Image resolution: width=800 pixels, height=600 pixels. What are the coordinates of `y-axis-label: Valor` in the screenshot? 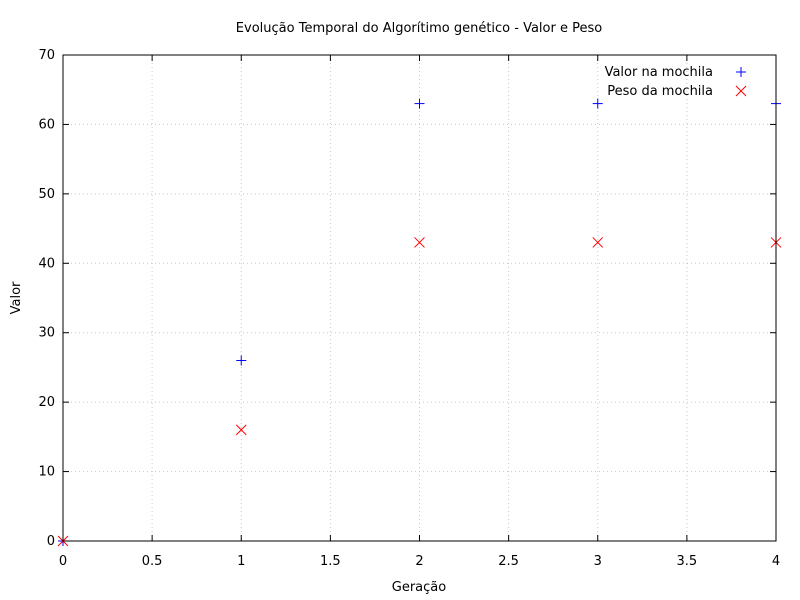 It's located at (16, 297).